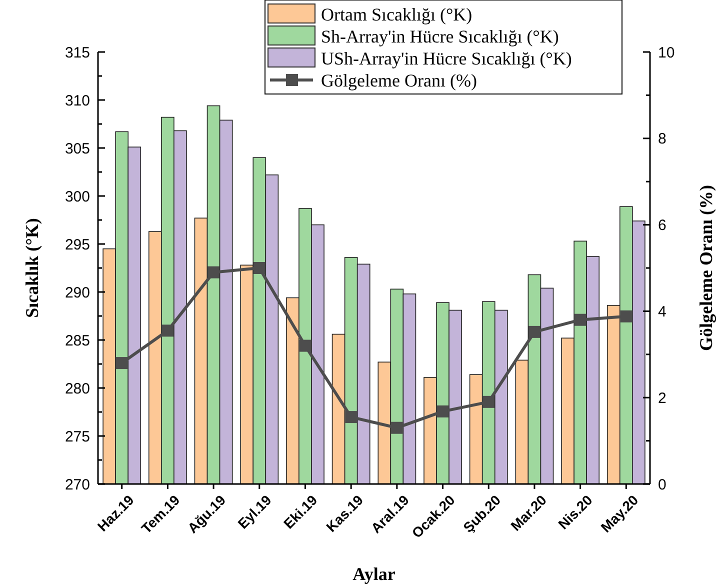  Describe the element at coordinates (706, 268) in the screenshot. I see `y2-axis-title: Gölgeleme Oranı (%)` at that location.